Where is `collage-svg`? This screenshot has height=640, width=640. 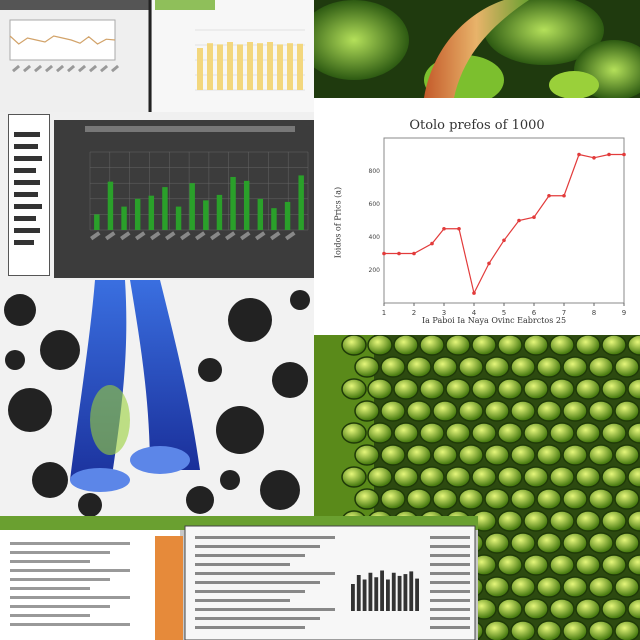 collage-svg is located at coordinates (157, 56).